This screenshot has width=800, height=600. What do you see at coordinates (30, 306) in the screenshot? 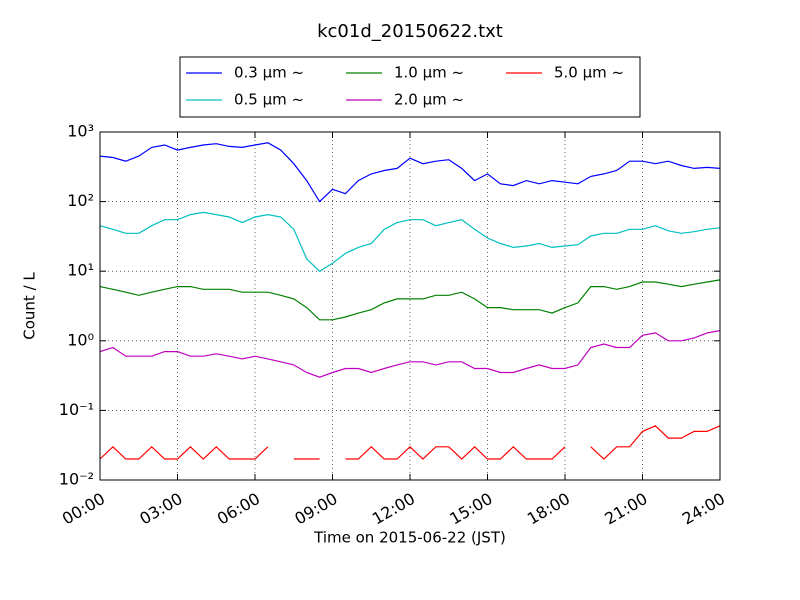
I see `y-axis-label: Count / L` at bounding box center [30, 306].